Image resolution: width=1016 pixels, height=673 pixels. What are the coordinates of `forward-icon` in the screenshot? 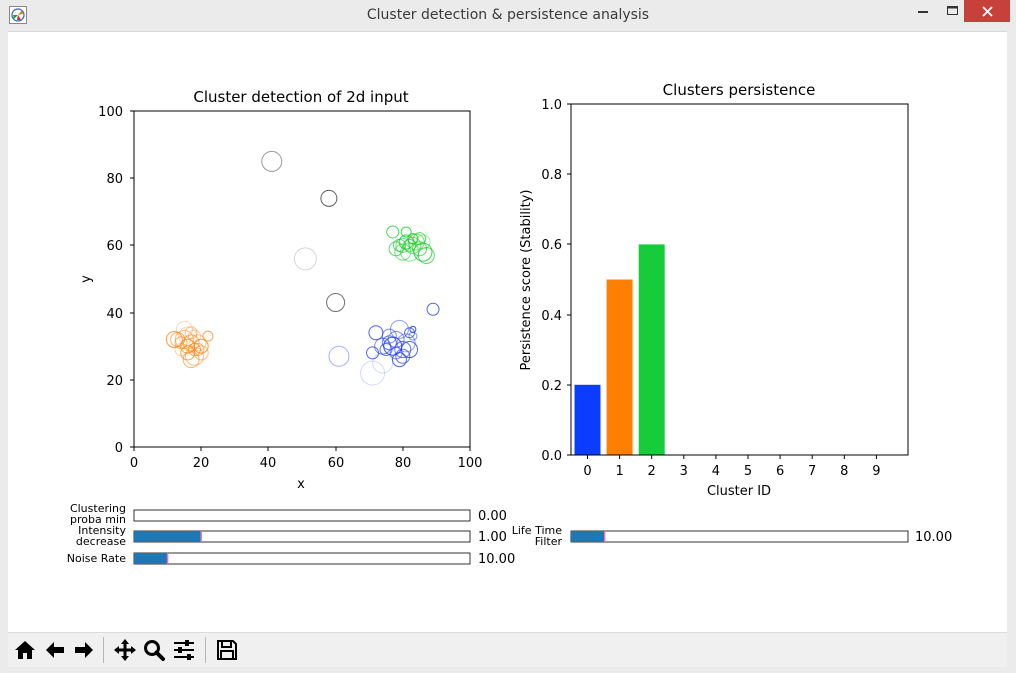 It's located at (84, 650).